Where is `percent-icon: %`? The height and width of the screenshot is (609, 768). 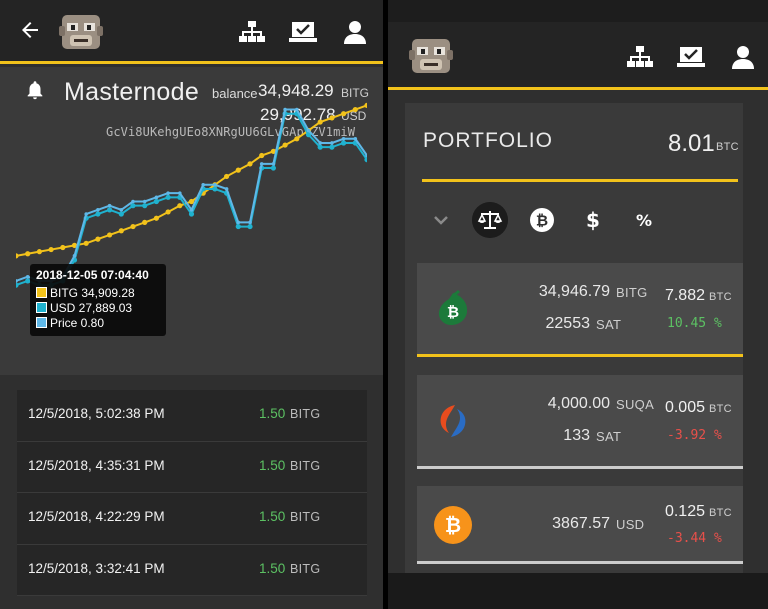
percent-icon: % is located at coordinates (644, 220).